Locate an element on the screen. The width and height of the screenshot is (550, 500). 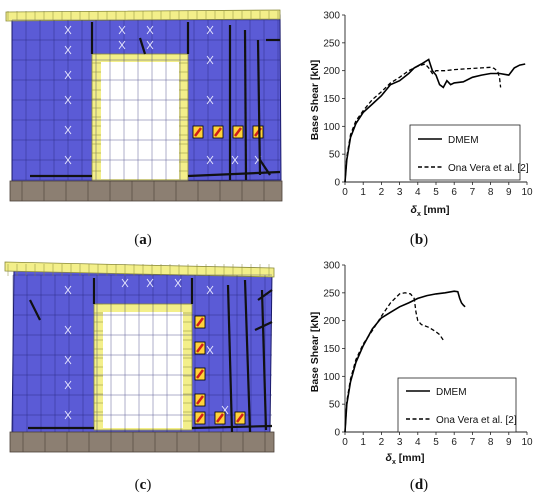
legend-label-dmem: DMEM is located at coordinates (451, 392).